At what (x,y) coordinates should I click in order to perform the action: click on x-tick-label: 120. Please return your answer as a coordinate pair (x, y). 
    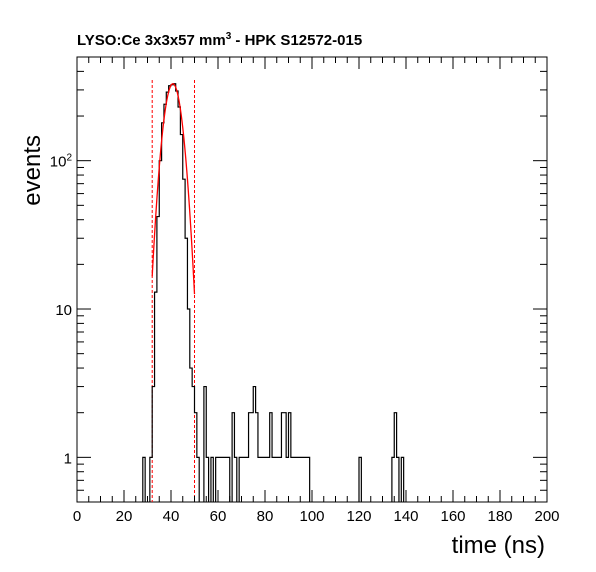
    Looking at the image, I should click on (358, 516).